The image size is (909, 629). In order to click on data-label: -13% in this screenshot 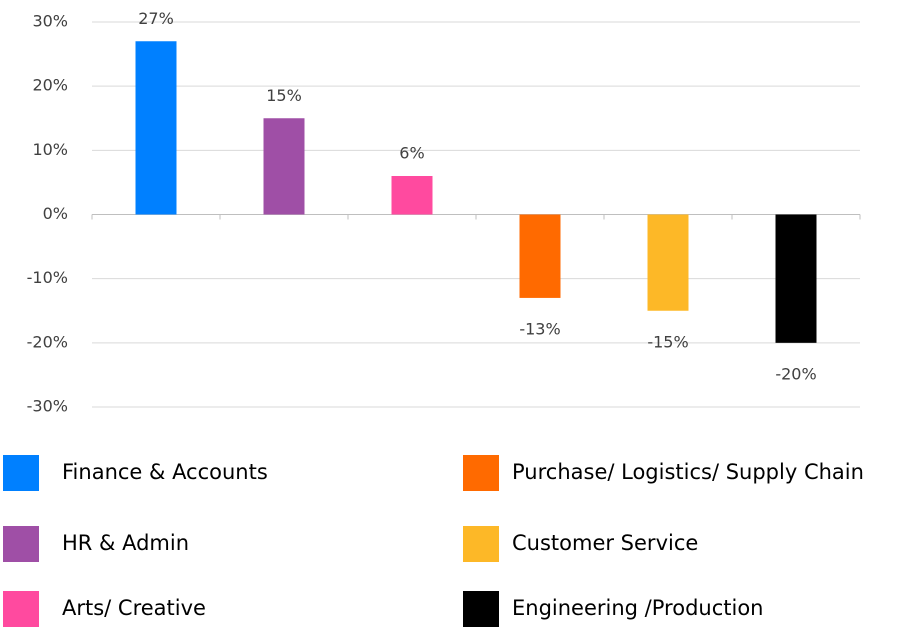, I will do `click(539, 328)`.